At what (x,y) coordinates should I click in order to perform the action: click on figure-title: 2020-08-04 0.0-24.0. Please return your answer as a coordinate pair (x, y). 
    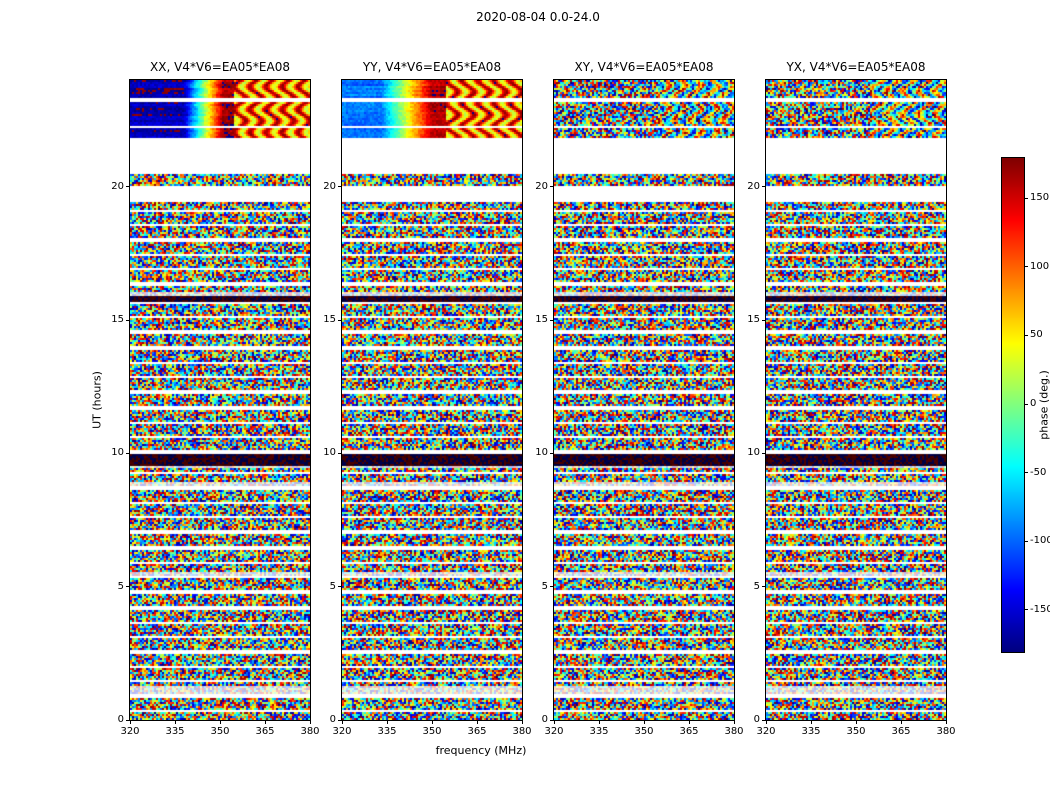
    Looking at the image, I should click on (538, 17).